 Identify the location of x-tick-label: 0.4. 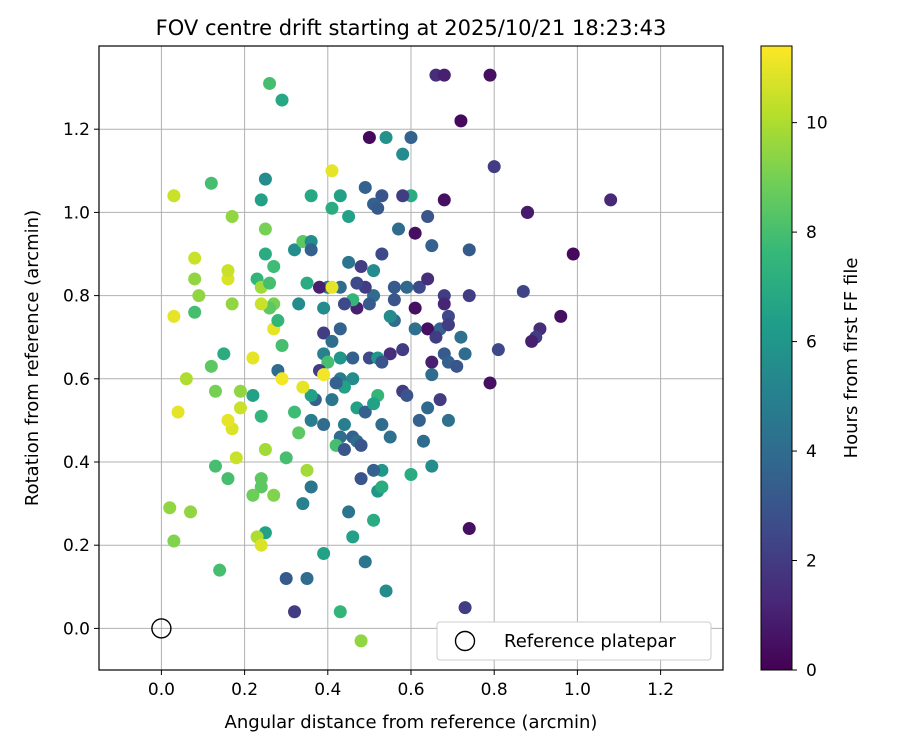
(327, 690).